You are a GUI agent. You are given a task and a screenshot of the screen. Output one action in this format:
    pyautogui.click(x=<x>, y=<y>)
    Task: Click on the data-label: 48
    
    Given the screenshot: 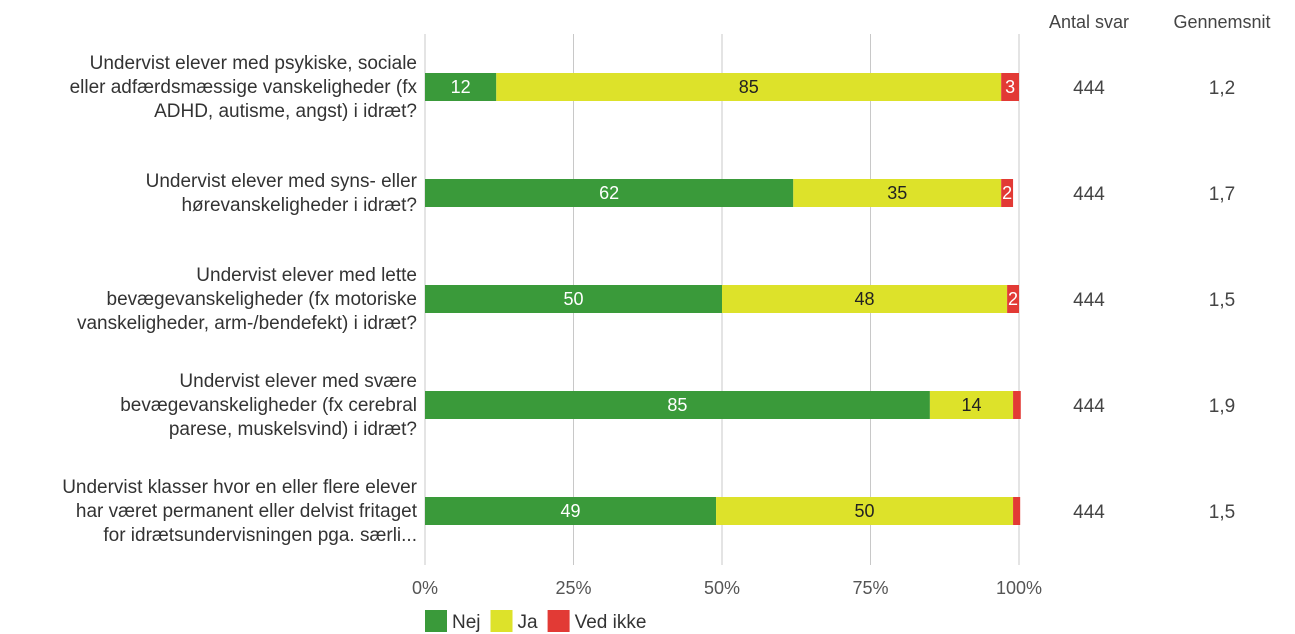 What is the action you would take?
    pyautogui.click(x=865, y=299)
    